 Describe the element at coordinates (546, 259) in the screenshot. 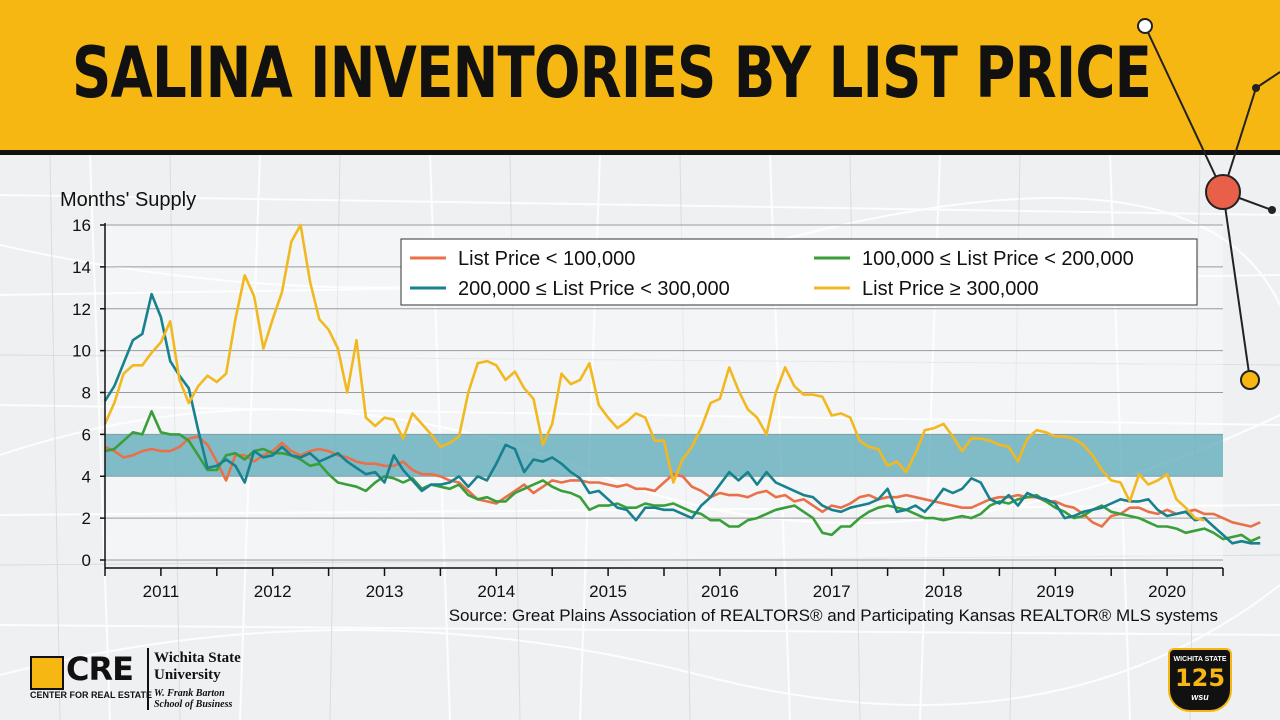

I see `legend-label: List Price < 100,000` at that location.